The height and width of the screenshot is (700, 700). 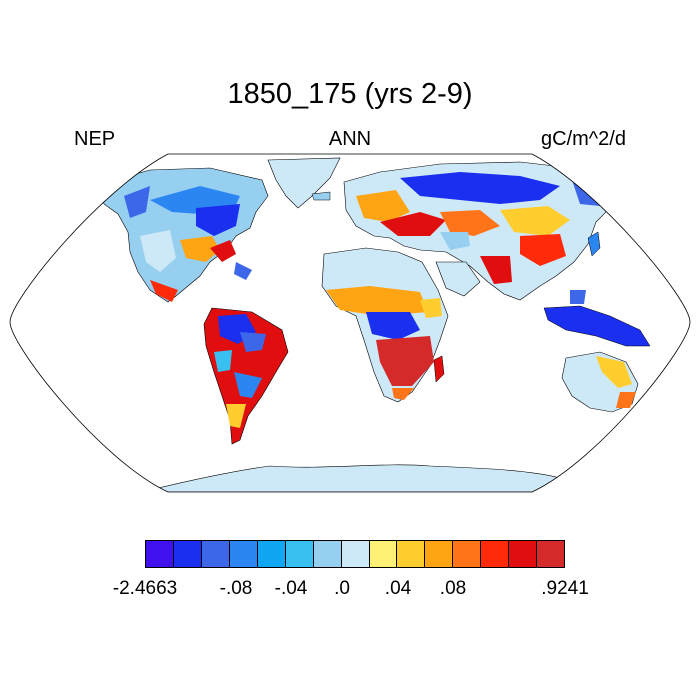 I want to click on arabia, so click(x=458, y=279).